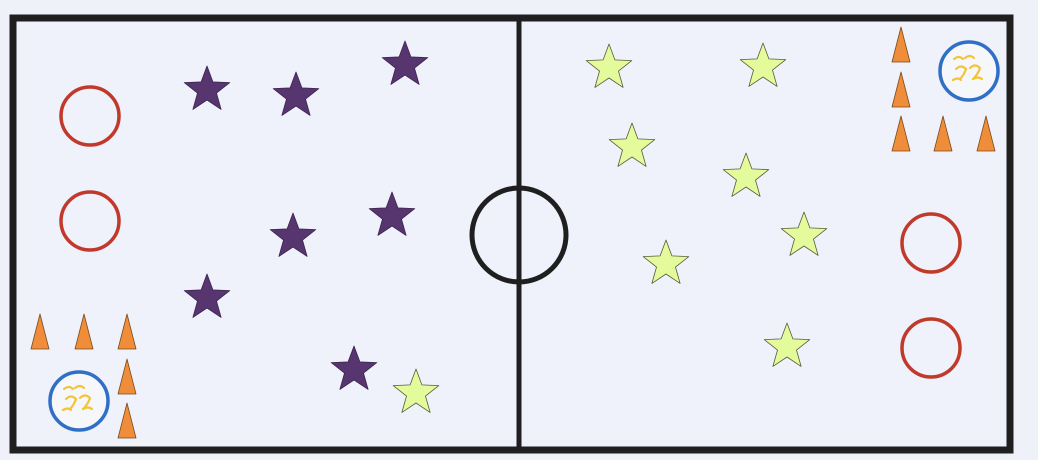 The height and width of the screenshot is (460, 1038). I want to click on center-circle, so click(519, 235).